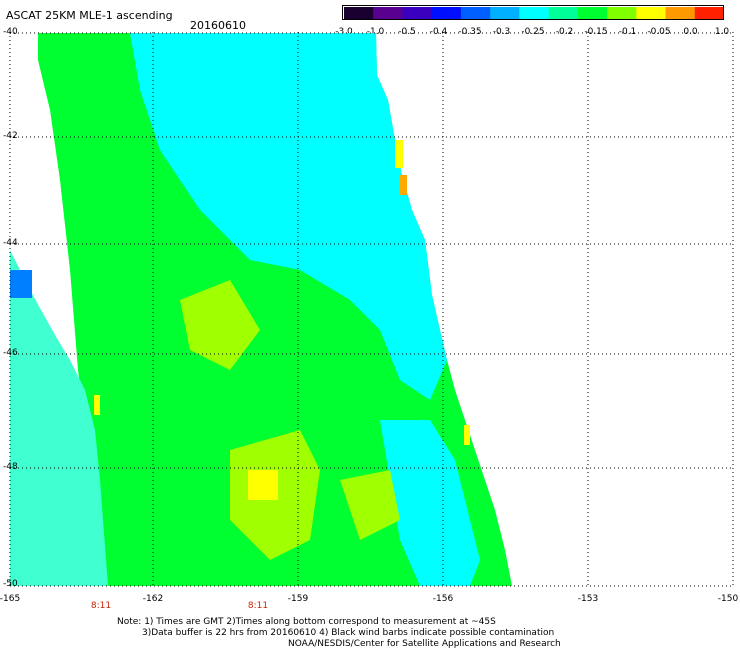 This screenshot has width=740, height=650. I want to click on lon-label: -156, so click(443, 599).